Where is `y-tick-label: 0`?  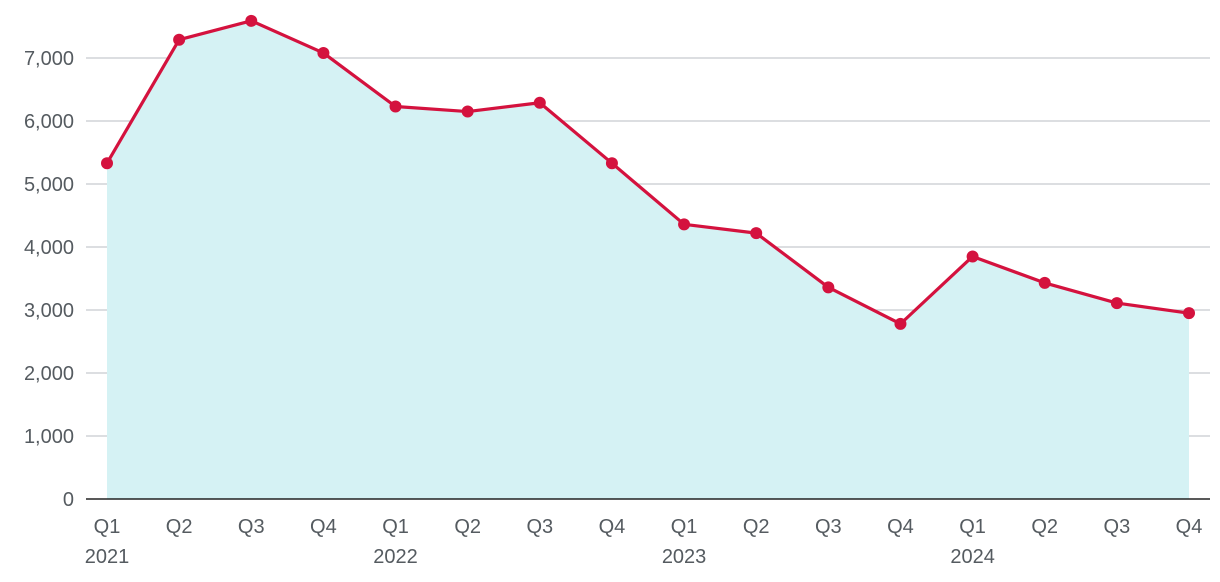
y-tick-label: 0 is located at coordinates (68, 500).